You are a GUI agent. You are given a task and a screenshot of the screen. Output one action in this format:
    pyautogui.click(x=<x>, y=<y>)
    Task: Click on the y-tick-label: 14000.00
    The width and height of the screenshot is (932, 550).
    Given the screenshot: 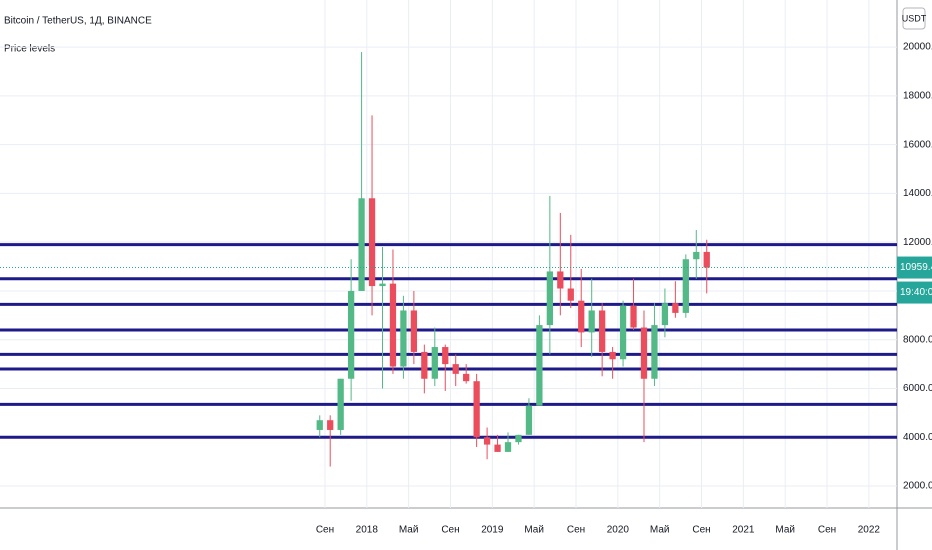 What is the action you would take?
    pyautogui.click(x=917, y=193)
    